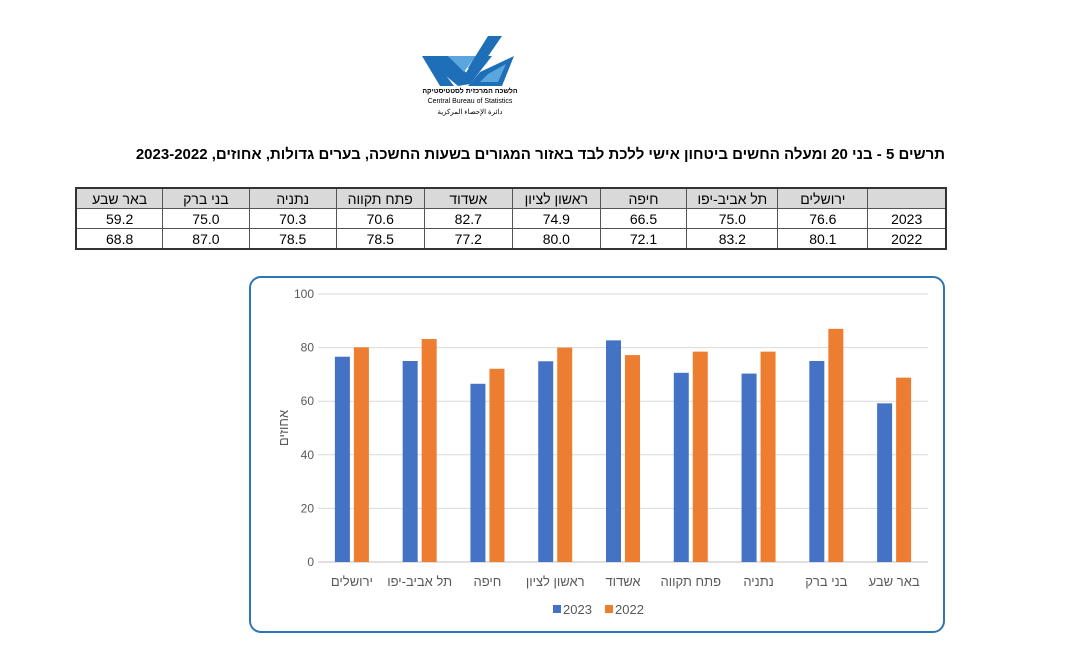  What do you see at coordinates (352, 581) in the screenshot?
I see `x-tick-label: ירושלים` at bounding box center [352, 581].